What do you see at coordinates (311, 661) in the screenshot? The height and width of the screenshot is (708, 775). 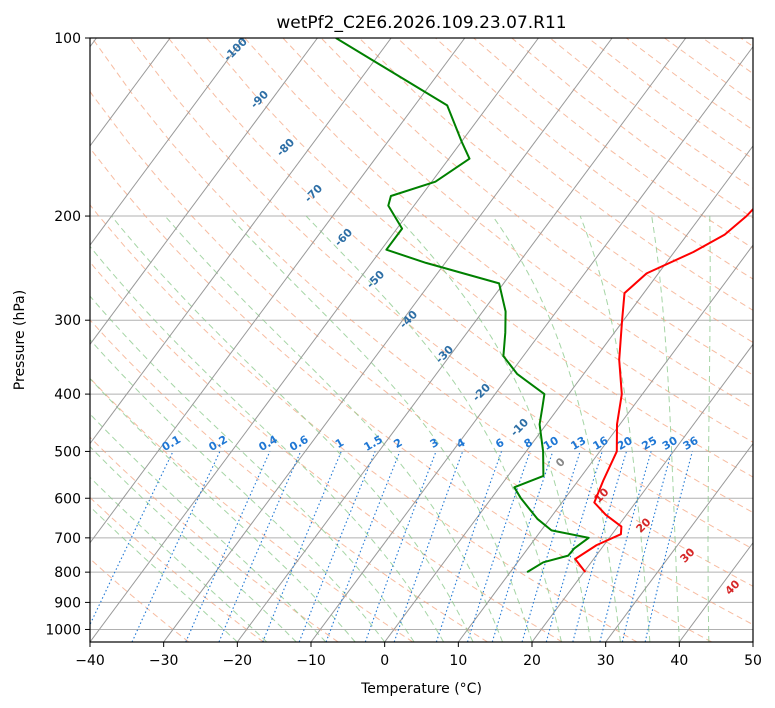 I see `x-tick-label: −10` at bounding box center [311, 661].